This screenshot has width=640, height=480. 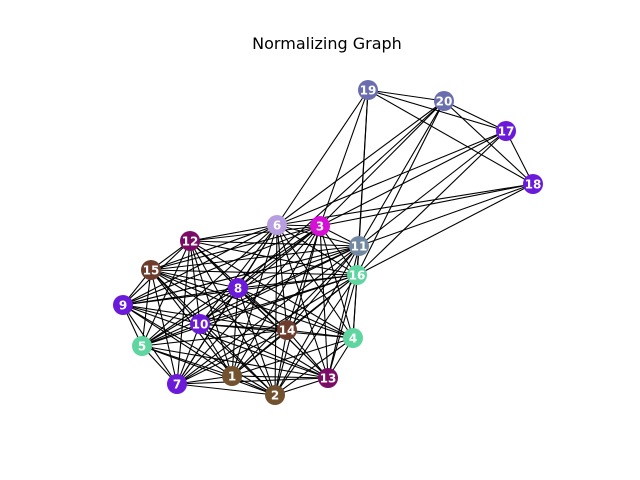 I want to click on node-label: 16, so click(x=357, y=275).